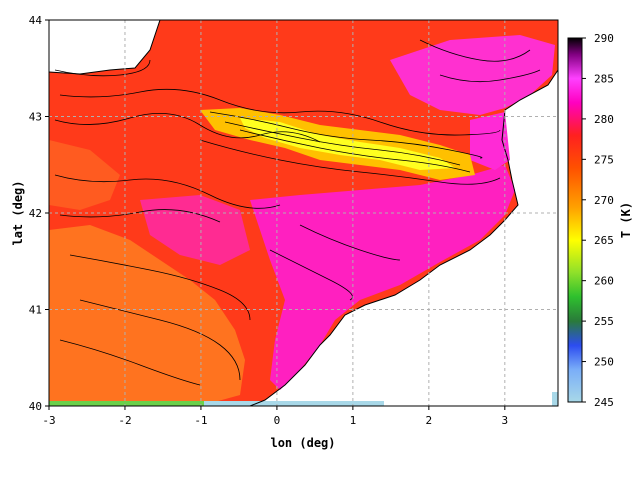  What do you see at coordinates (35, 117) in the screenshot?
I see `y-tick-label: 43` at bounding box center [35, 117].